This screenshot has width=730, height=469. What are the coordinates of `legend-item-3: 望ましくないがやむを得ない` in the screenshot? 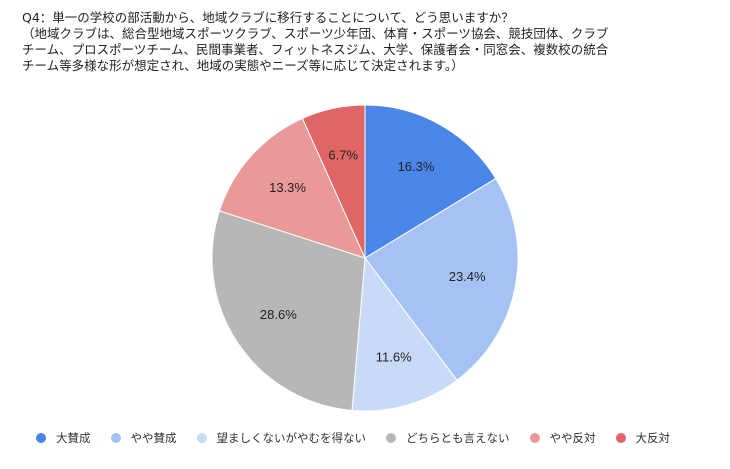 It's located at (281, 438).